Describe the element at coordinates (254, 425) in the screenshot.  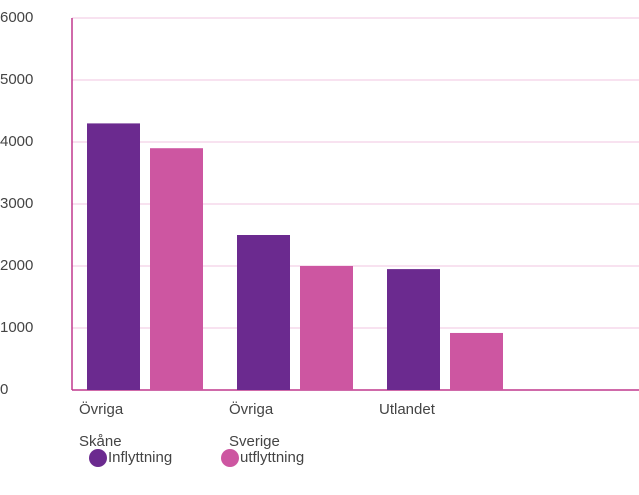
I see `x-tick-label: Övriga Sverige` at that location.